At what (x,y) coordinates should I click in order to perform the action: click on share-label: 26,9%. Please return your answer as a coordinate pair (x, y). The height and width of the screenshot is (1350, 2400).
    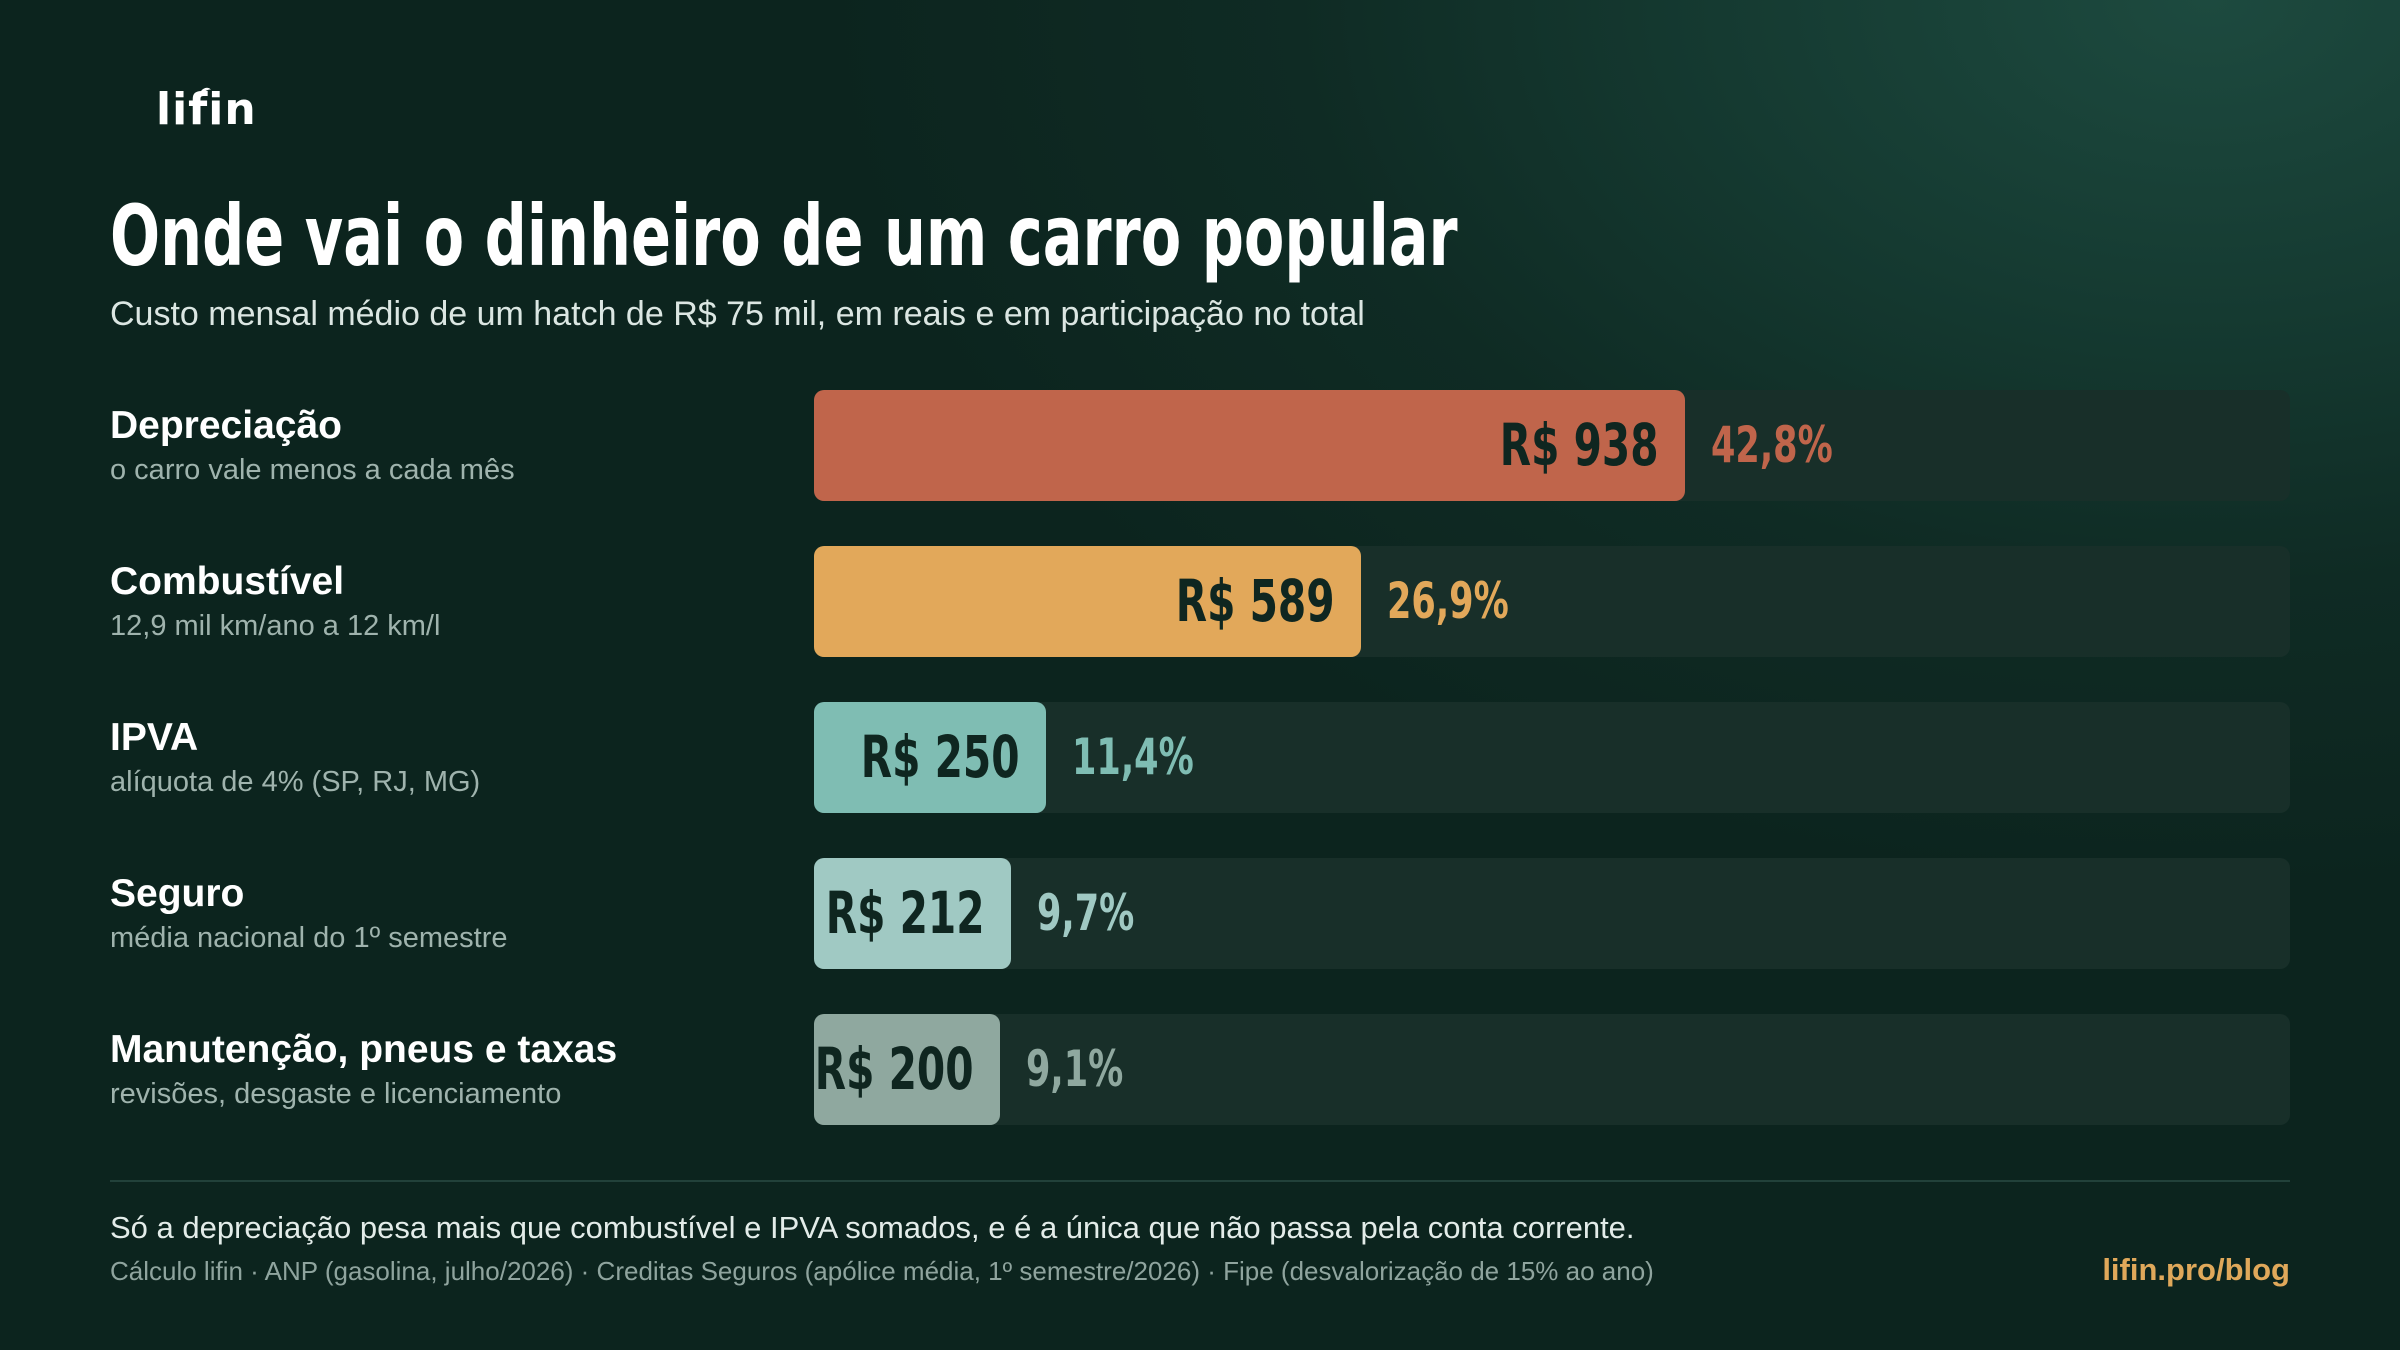
    Looking at the image, I should click on (1448, 601).